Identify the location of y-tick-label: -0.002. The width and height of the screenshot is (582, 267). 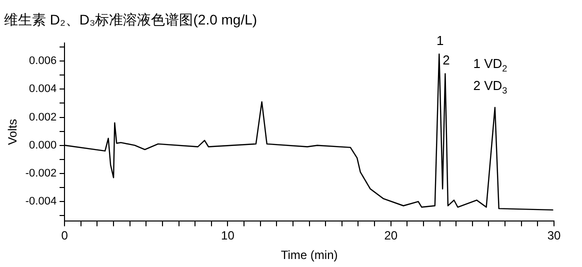
(41, 173).